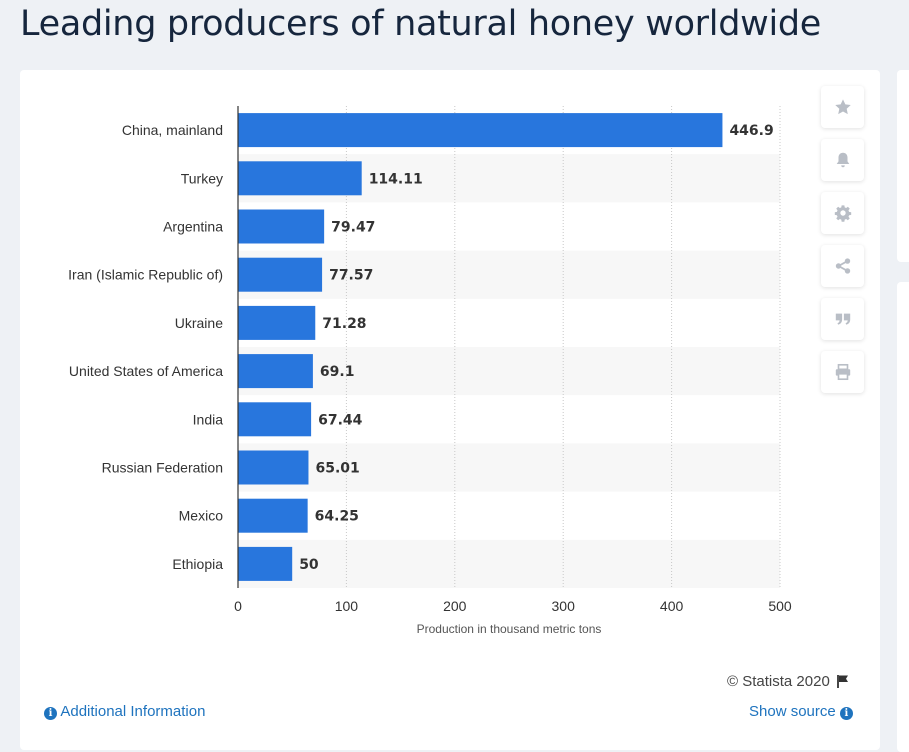 Image resolution: width=909 pixels, height=752 pixels. Describe the element at coordinates (353, 228) in the screenshot. I see `value-label: 79.47` at that location.